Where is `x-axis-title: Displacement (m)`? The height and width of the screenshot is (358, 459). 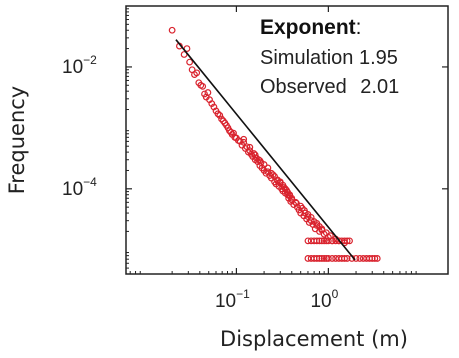
x-axis-title: Displacement (m) is located at coordinates (314, 339).